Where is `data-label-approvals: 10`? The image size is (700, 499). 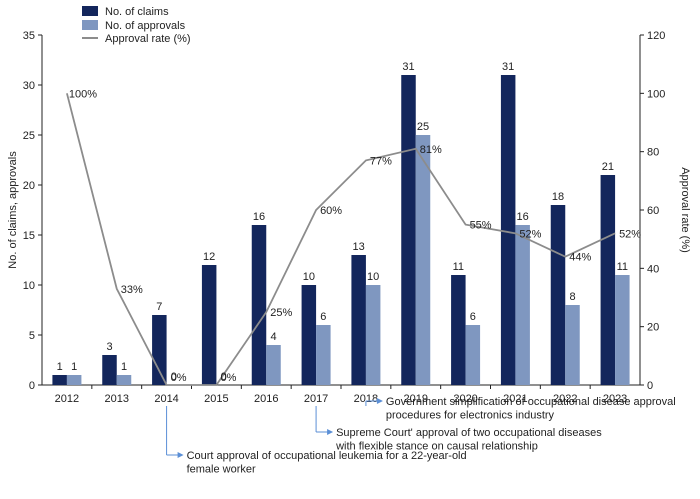
data-label-approvals: 10 is located at coordinates (373, 277).